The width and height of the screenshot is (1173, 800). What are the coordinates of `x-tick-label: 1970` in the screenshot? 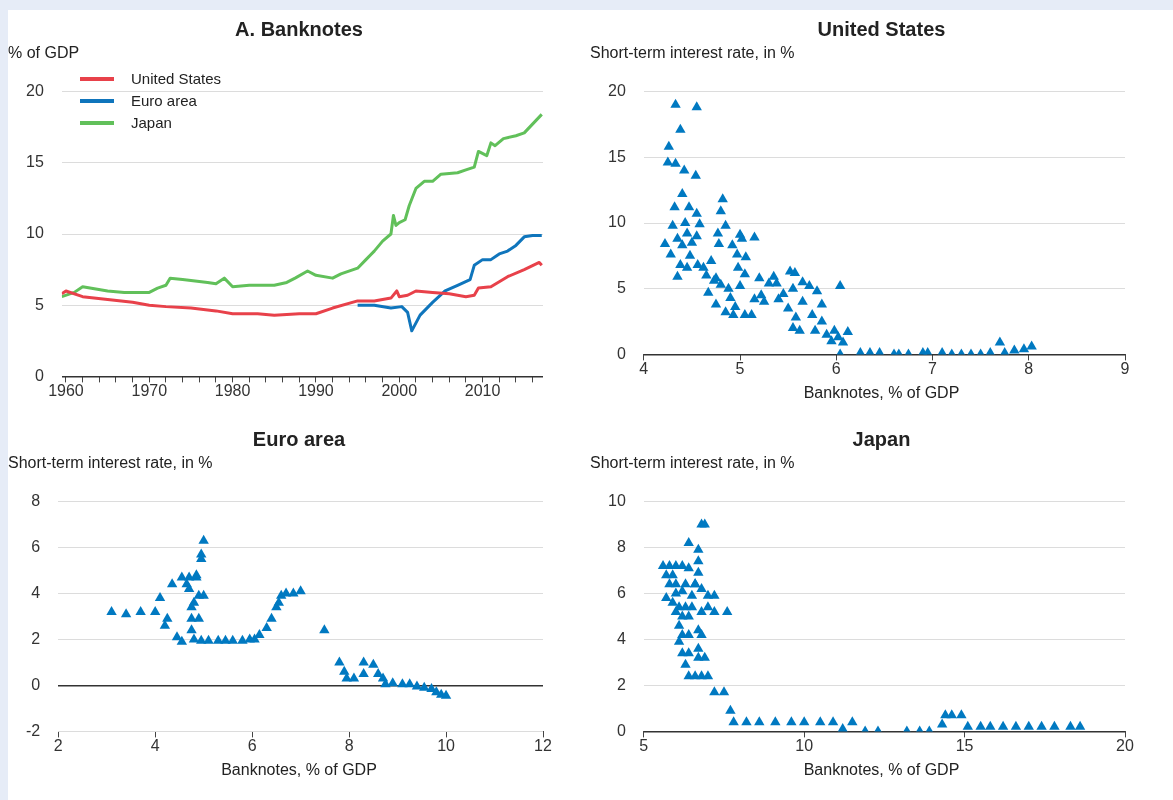 It's located at (149, 391).